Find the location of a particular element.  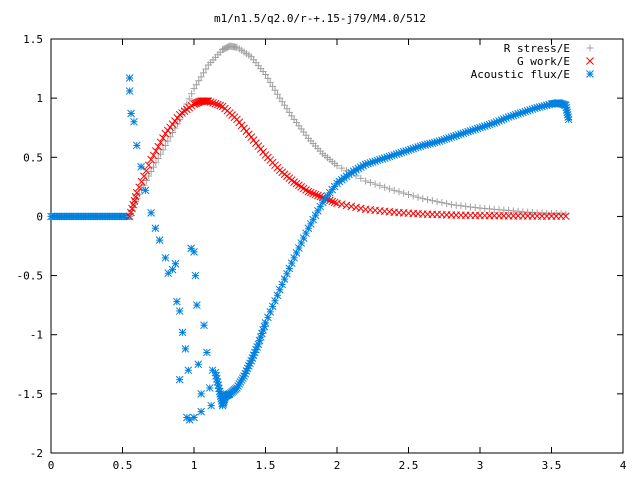

y-tick-label: 0 is located at coordinates (39, 216).